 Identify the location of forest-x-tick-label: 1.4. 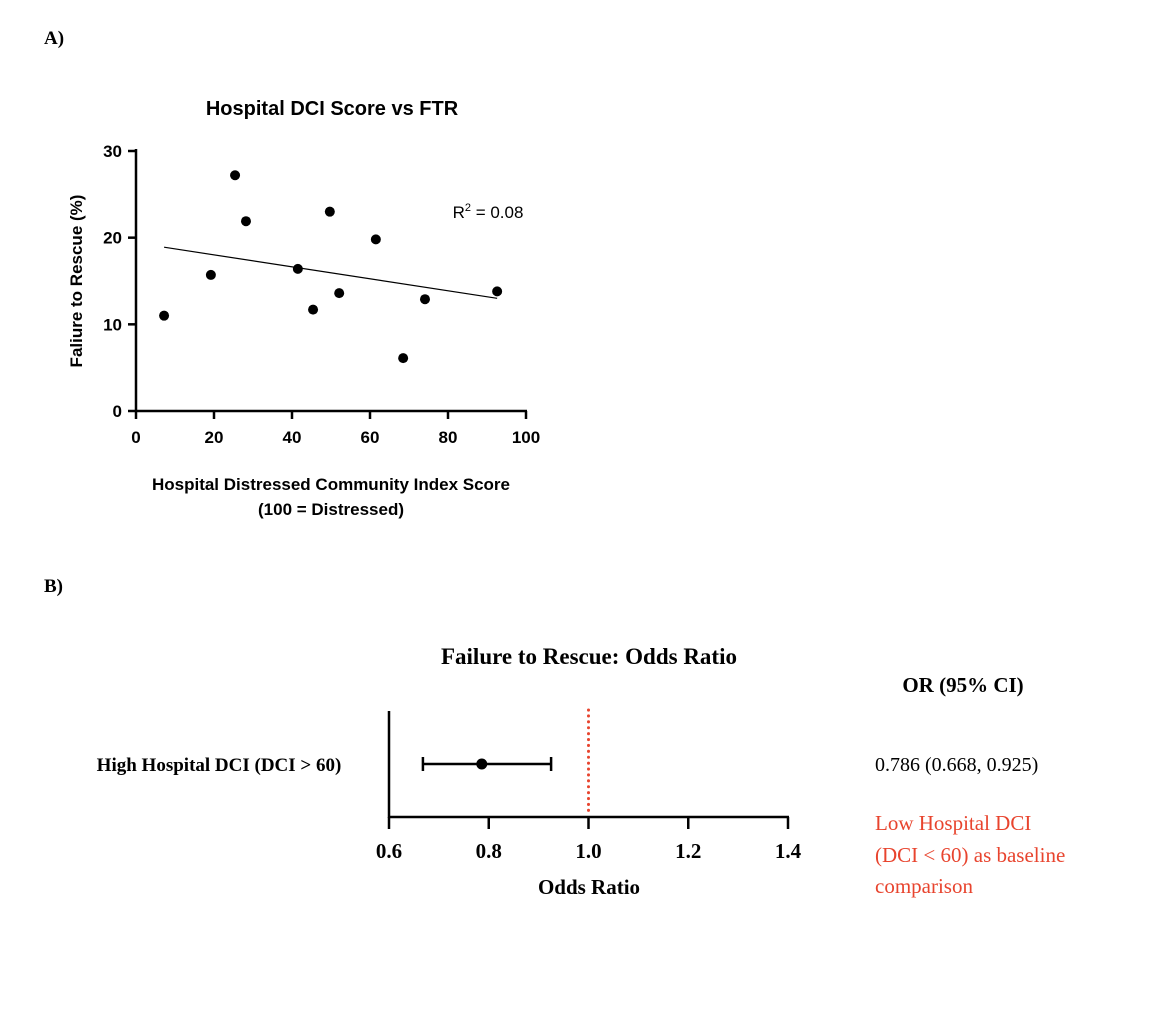
(788, 851).